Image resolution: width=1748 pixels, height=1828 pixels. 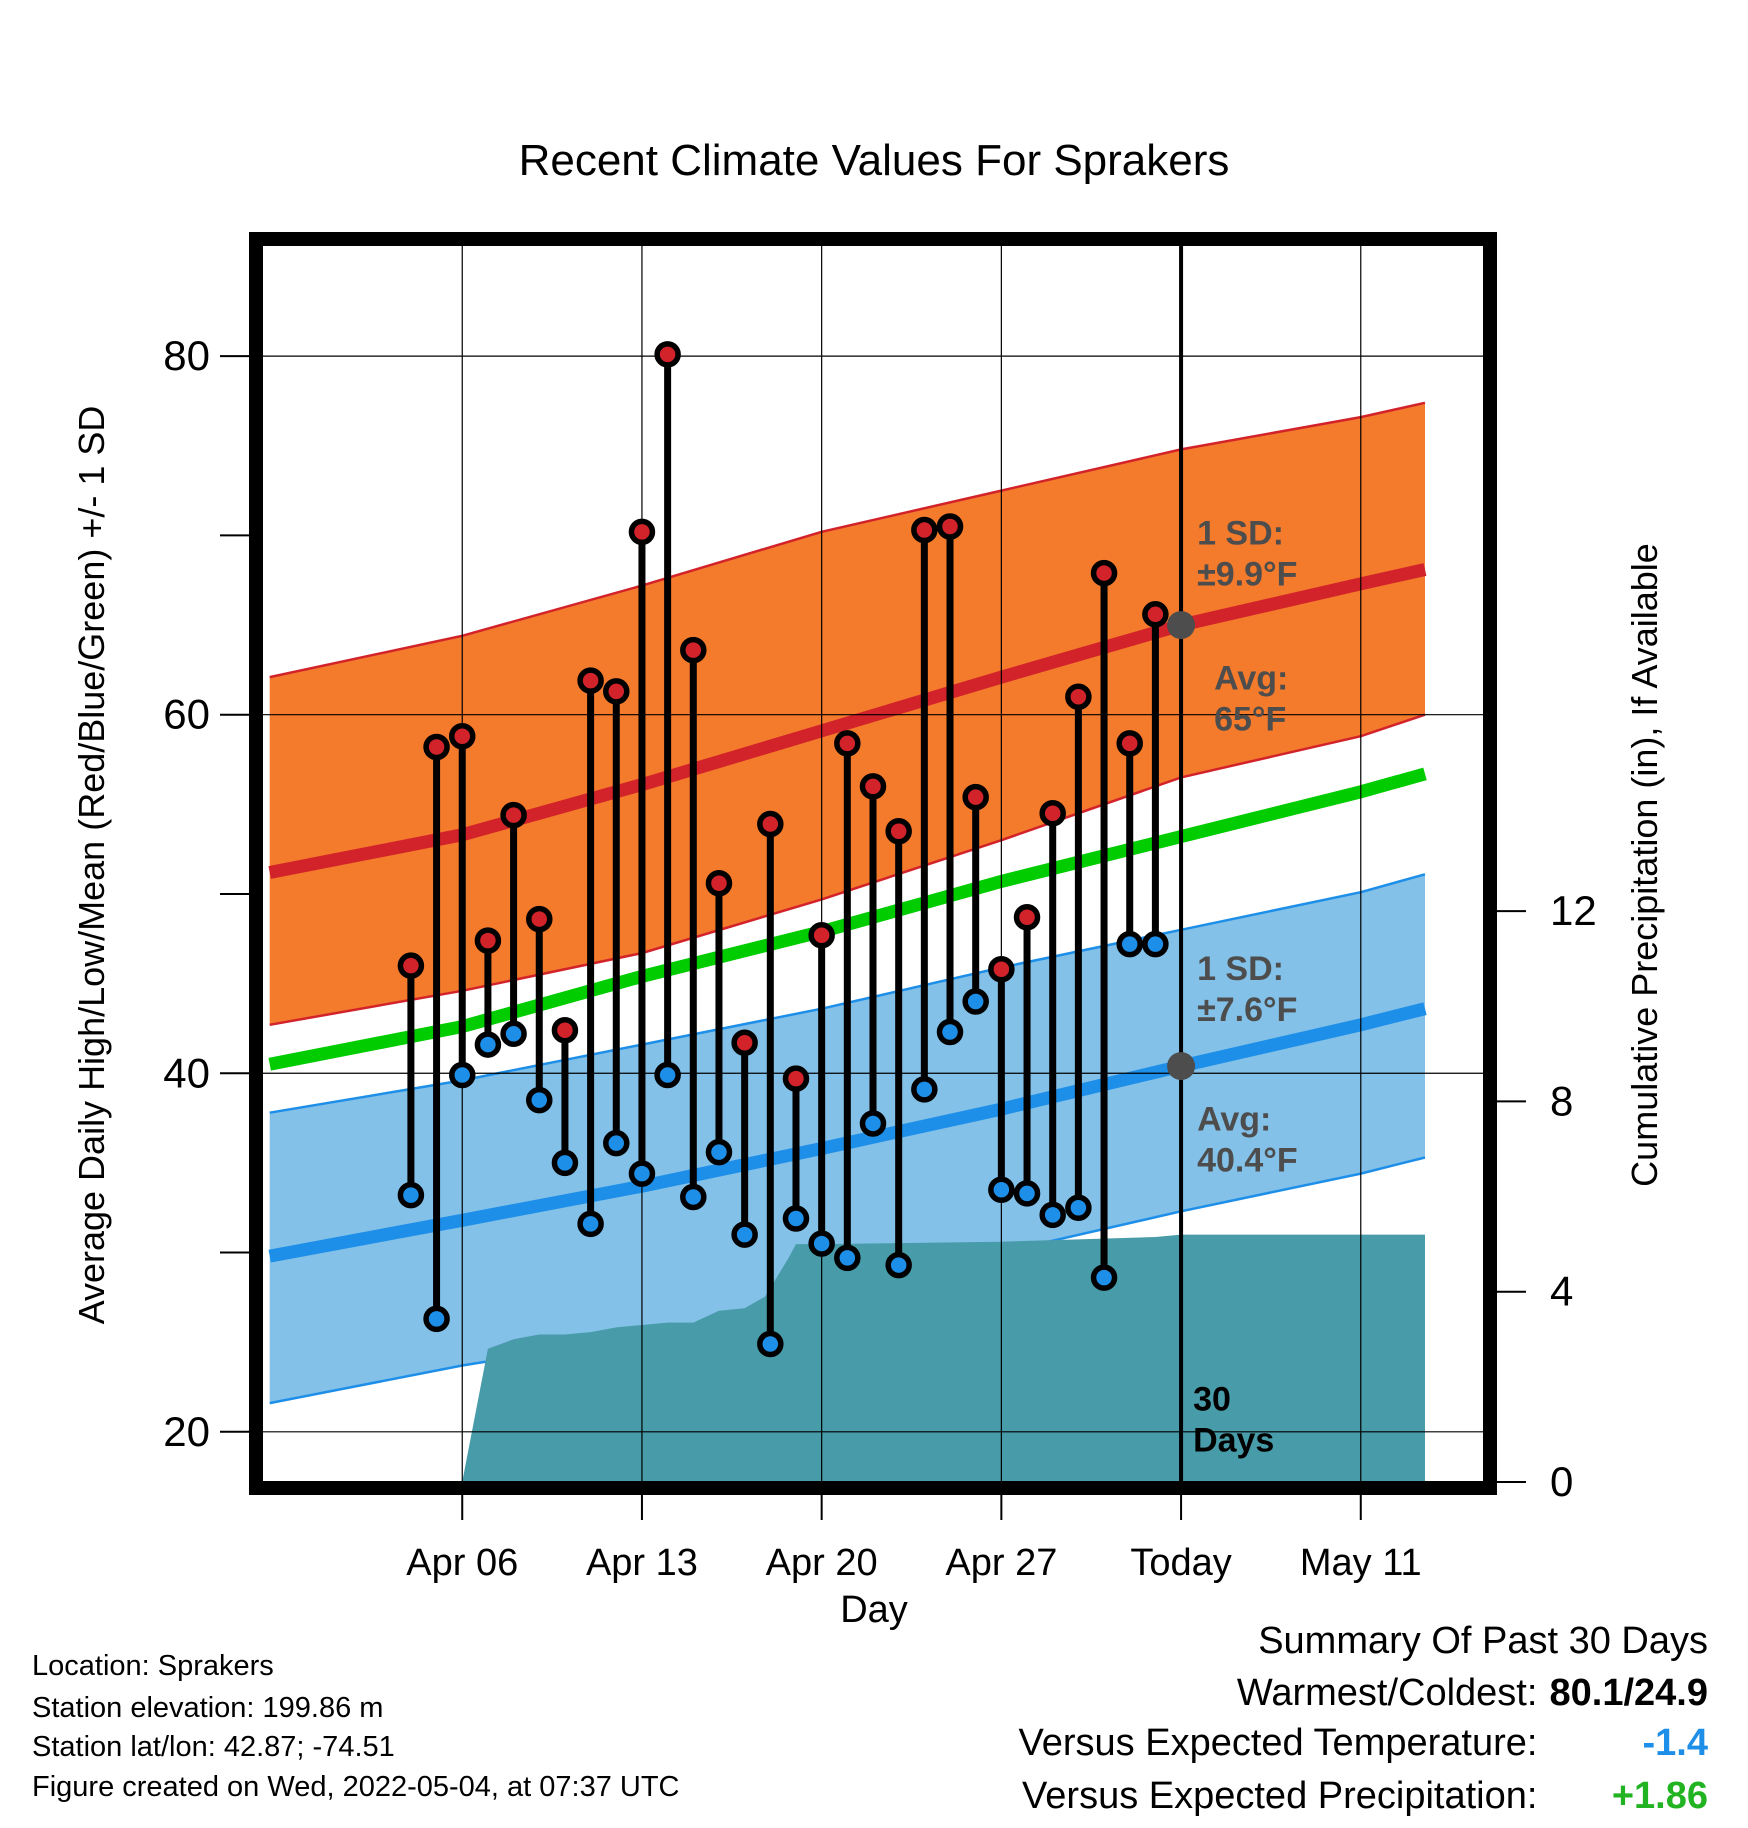 I want to click on elevation-text: Station elevation: 199.86 m, so click(x=208, y=1708).